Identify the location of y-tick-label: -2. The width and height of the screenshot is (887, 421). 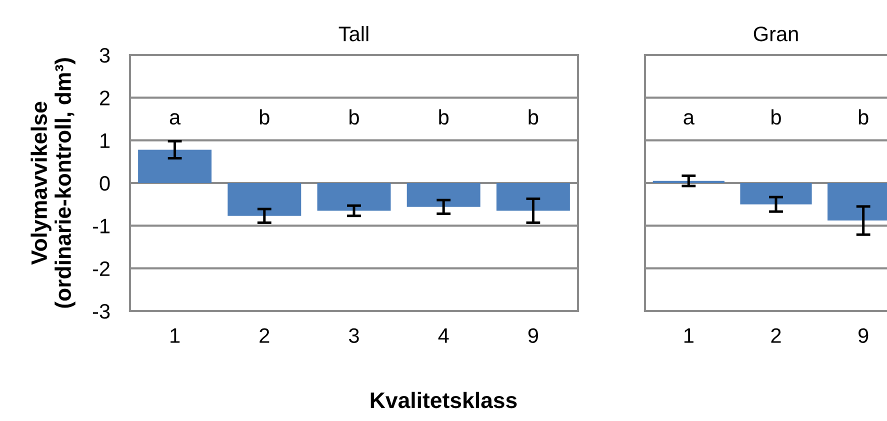
(101, 268).